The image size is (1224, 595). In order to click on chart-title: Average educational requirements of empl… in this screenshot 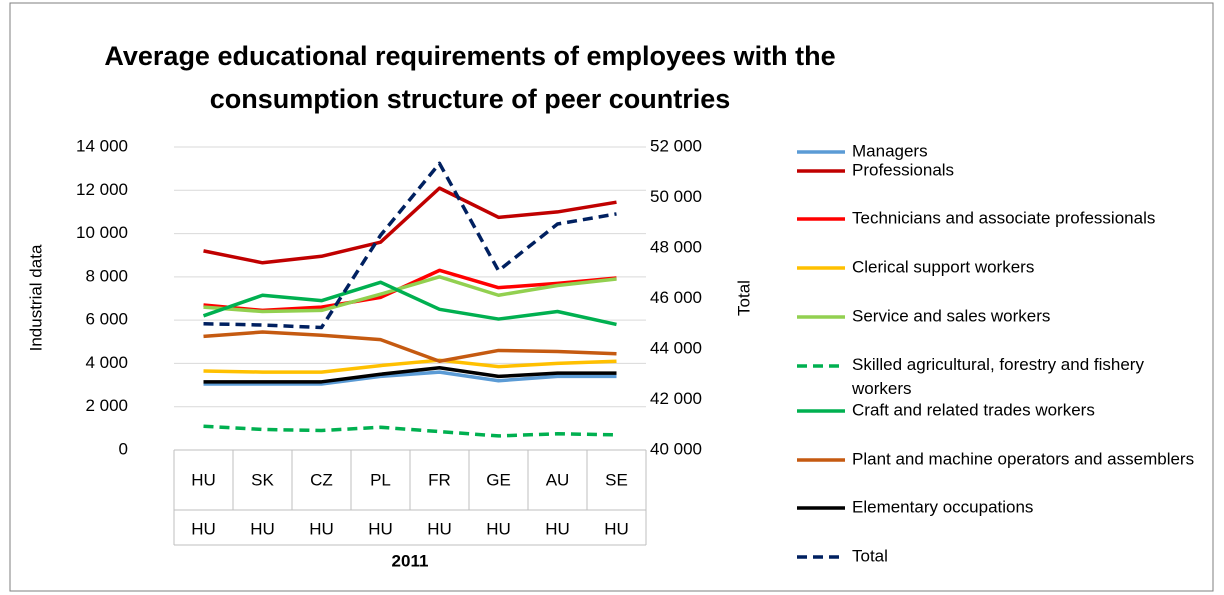, I will do `click(469, 56)`.